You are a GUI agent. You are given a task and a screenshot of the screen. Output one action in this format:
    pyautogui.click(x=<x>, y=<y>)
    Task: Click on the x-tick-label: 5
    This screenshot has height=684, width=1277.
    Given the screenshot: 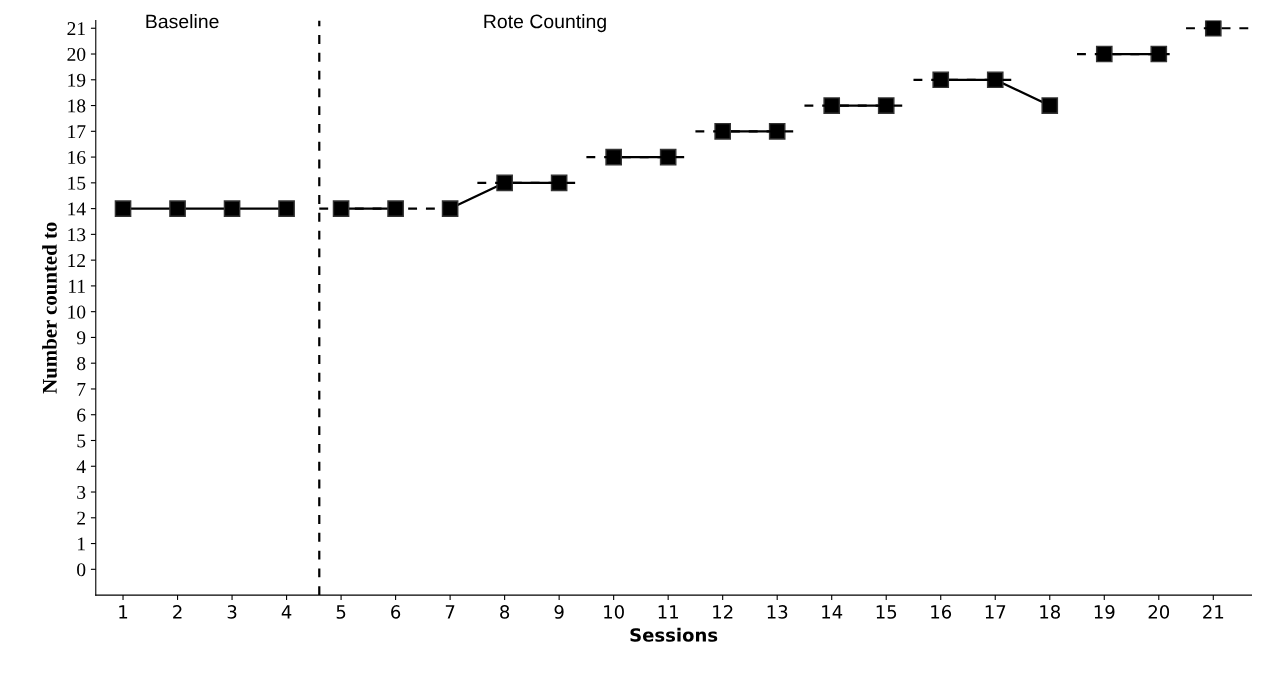 What is the action you would take?
    pyautogui.click(x=341, y=612)
    